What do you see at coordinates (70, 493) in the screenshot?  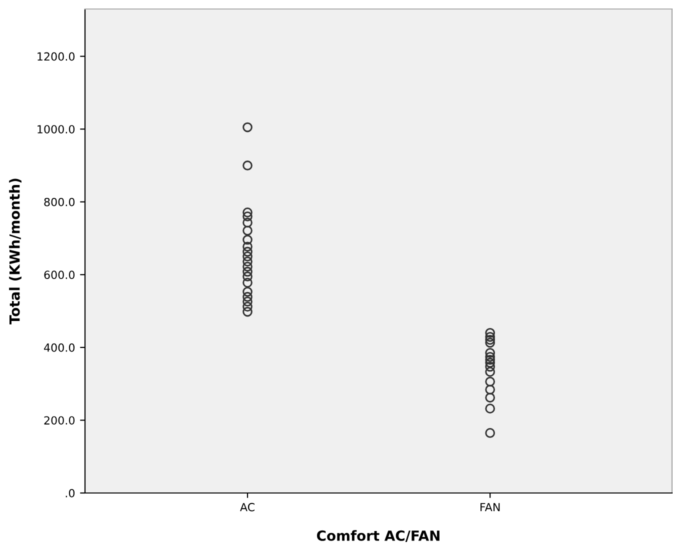 I see `y-tick-label: .0` at bounding box center [70, 493].